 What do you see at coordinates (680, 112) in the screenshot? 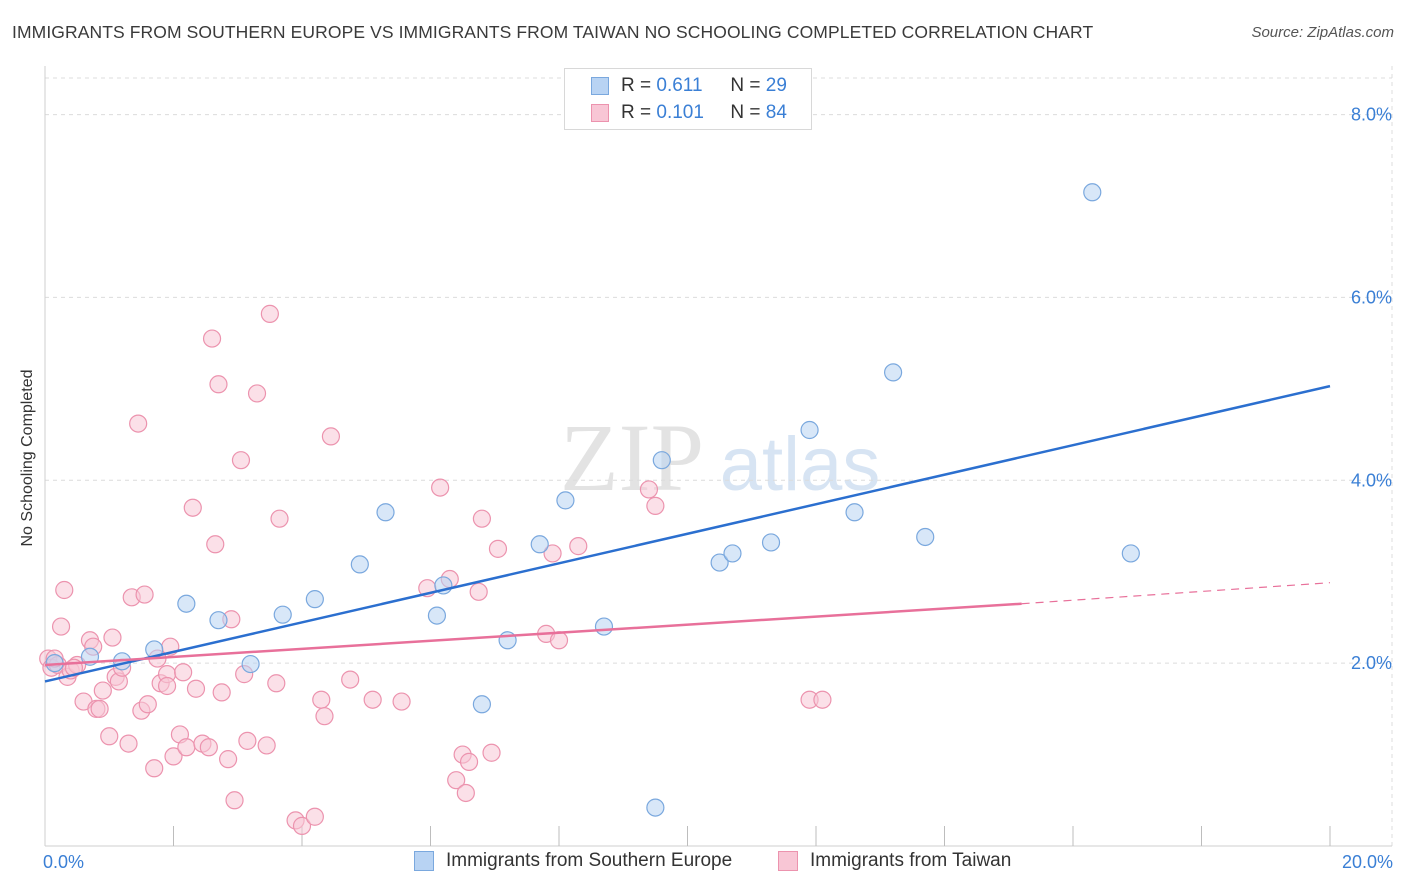
I see `legend-r-value: 0.101` at bounding box center [680, 112].